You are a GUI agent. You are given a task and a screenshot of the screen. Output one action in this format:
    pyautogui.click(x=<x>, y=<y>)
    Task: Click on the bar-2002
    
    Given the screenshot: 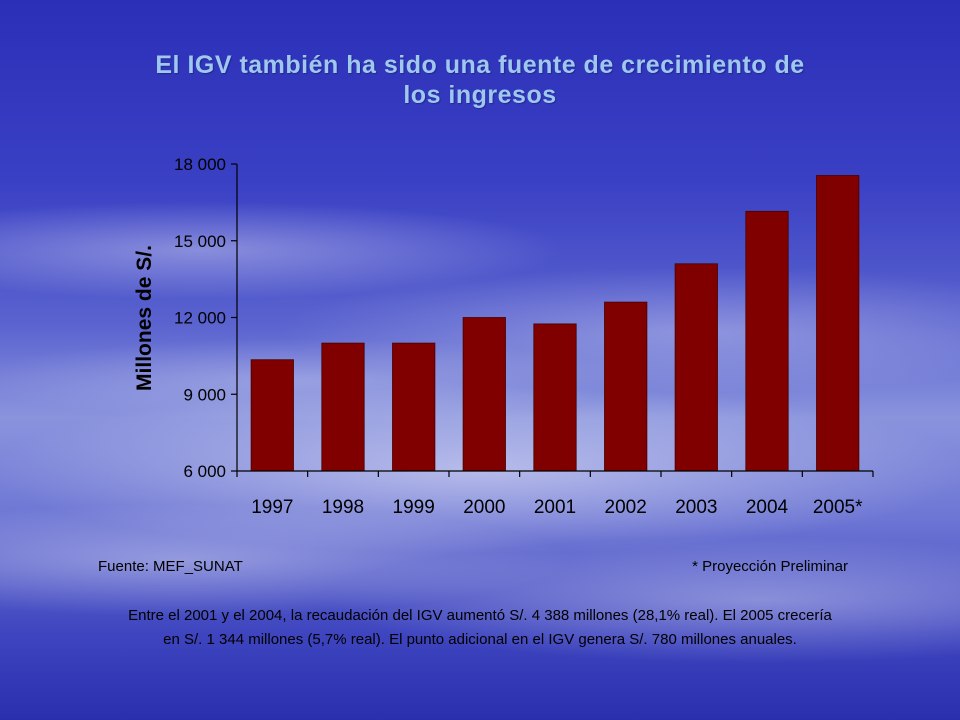 What is the action you would take?
    pyautogui.click(x=626, y=386)
    